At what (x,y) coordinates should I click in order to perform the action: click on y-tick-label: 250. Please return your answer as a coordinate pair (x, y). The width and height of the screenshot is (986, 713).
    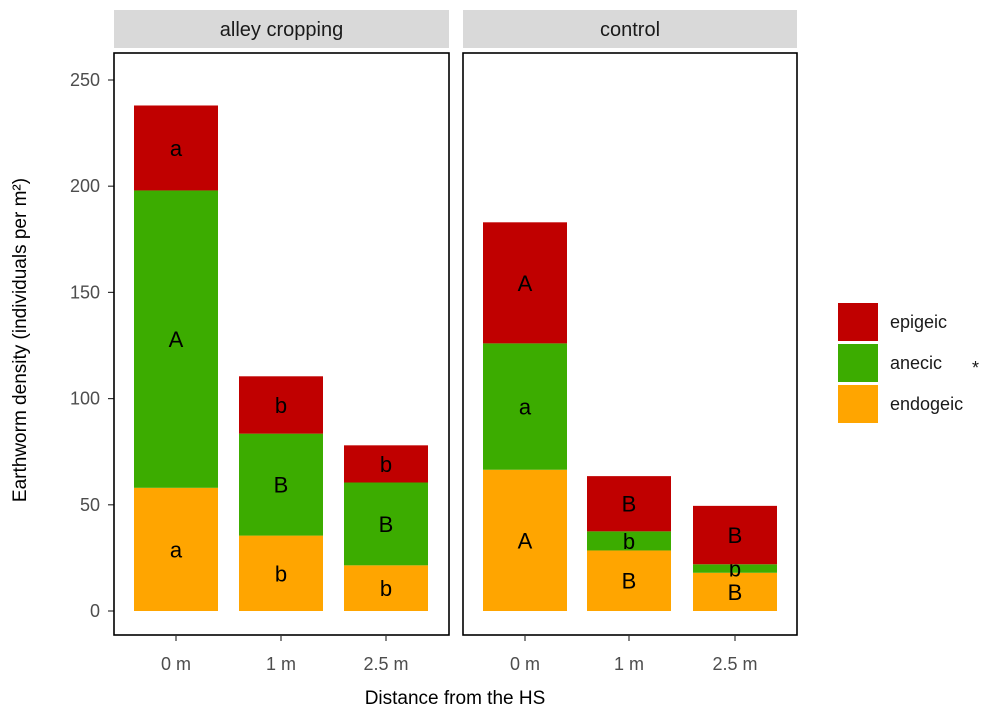
    Looking at the image, I should click on (85, 80).